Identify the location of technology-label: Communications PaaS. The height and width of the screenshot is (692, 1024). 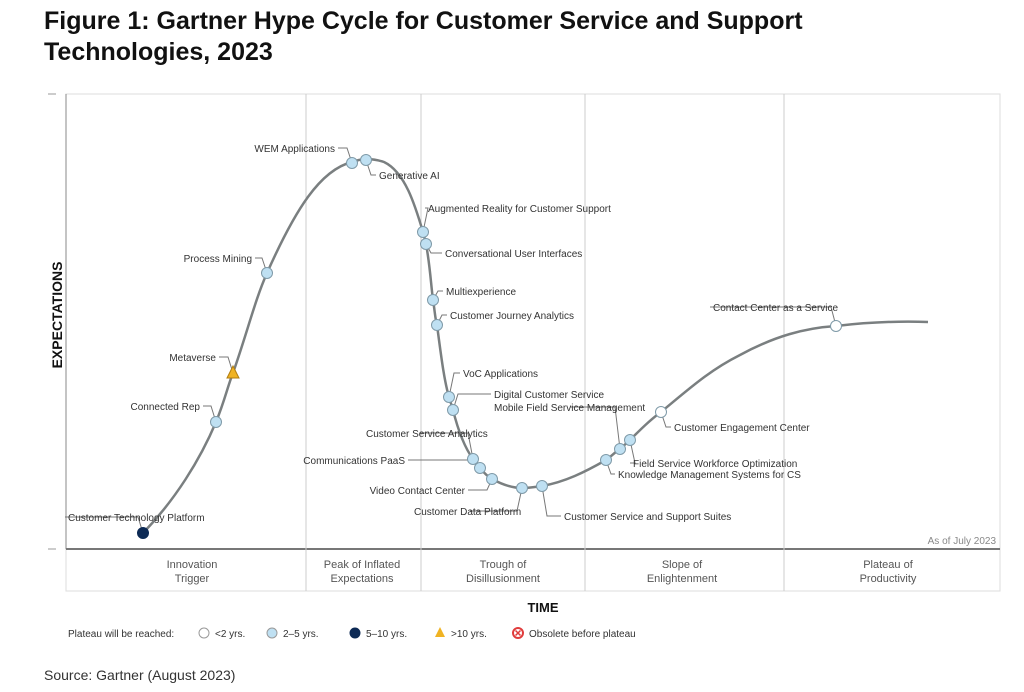
(354, 461).